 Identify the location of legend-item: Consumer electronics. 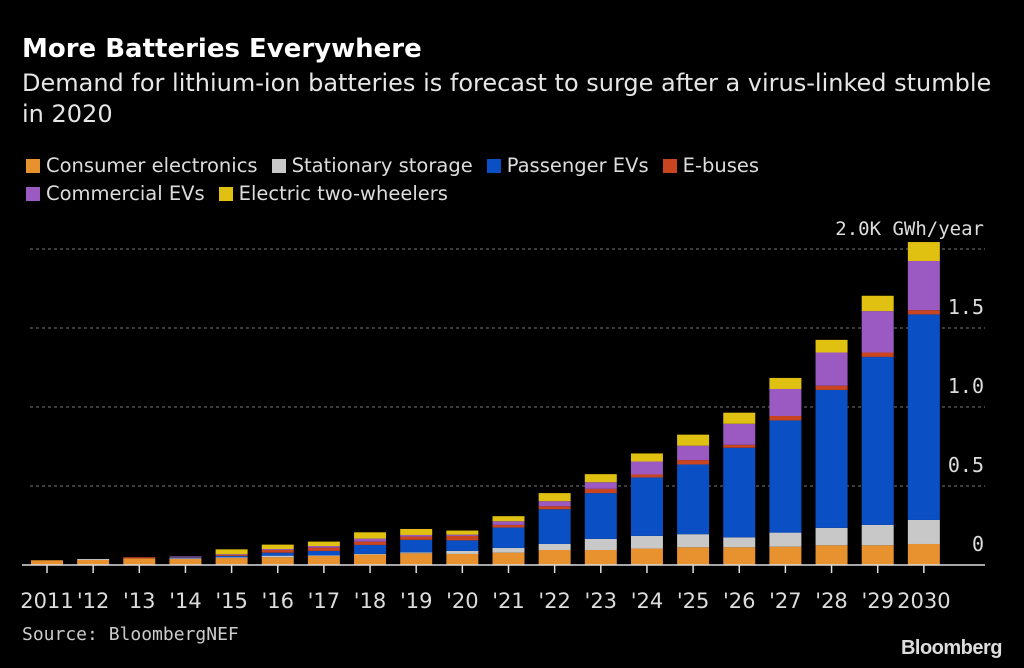
(142, 166).